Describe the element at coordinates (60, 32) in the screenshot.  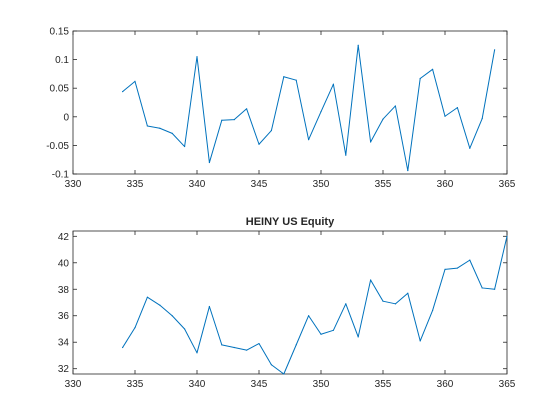
I see `y-tick-label: 0.15` at that location.